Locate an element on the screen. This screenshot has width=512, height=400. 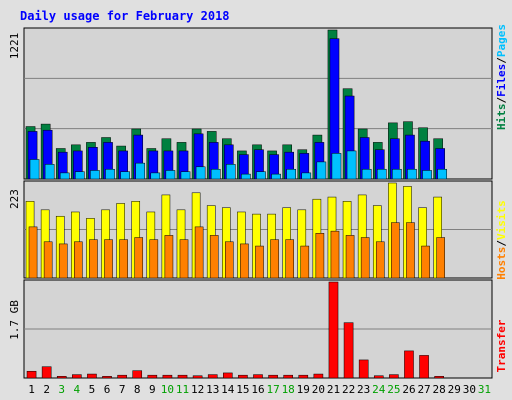
legend-part: Pages is located at coordinates (501, 40).